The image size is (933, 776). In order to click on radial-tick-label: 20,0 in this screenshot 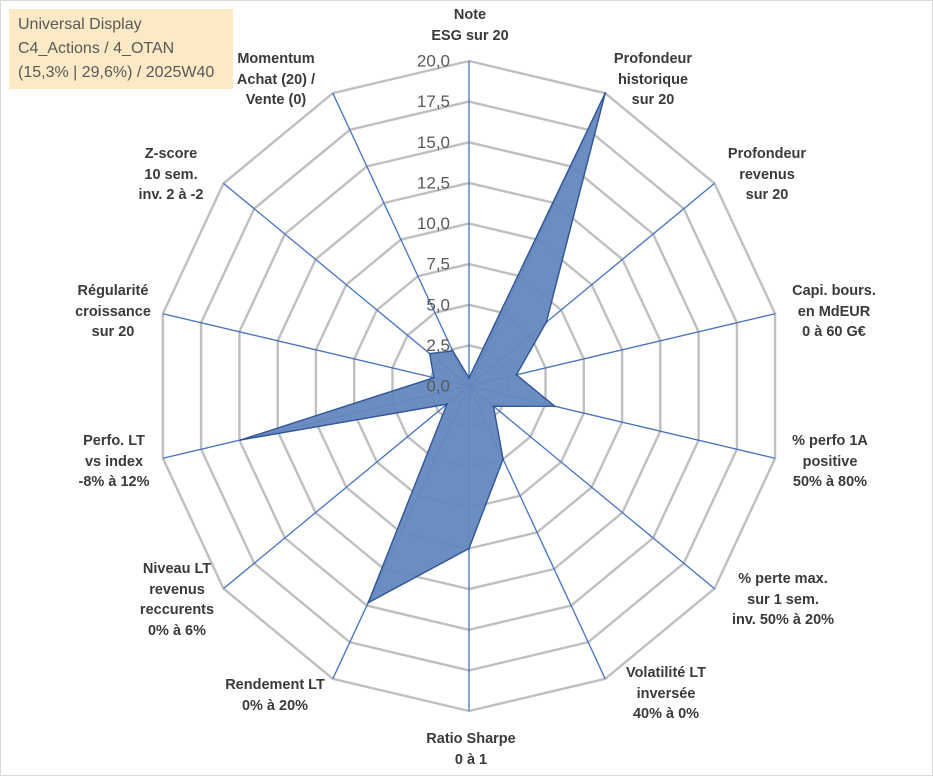, I will do `click(433, 61)`.